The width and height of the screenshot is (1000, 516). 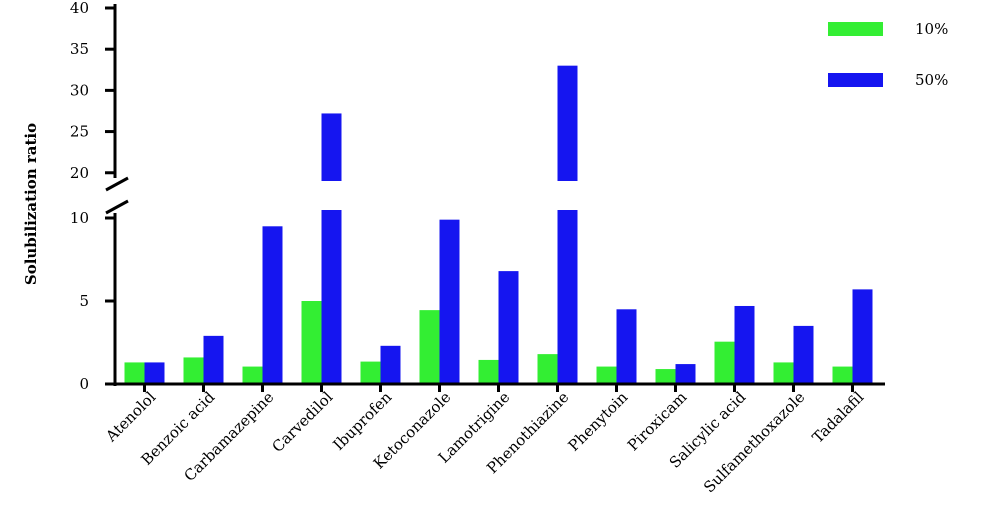 I want to click on x-category-label: Phenytoin, so click(x=598, y=421).